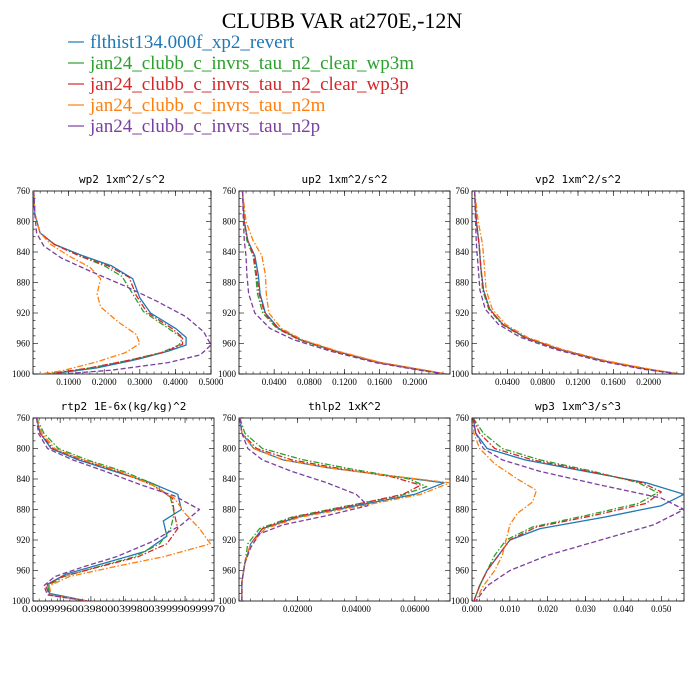  I want to click on legend-entry: jan24_clubb_c_invrs_tau_n2m, so click(207, 105).